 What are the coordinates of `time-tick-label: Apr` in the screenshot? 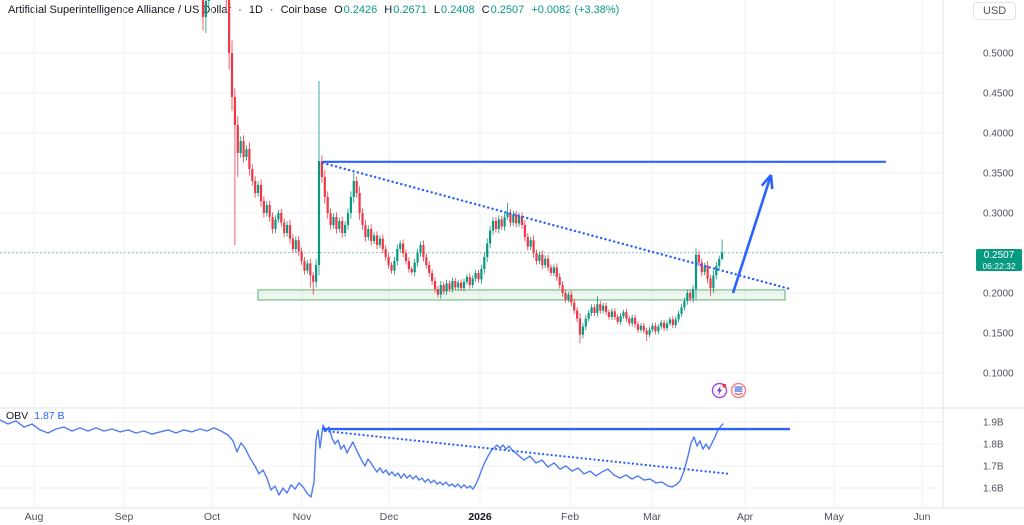 It's located at (745, 517).